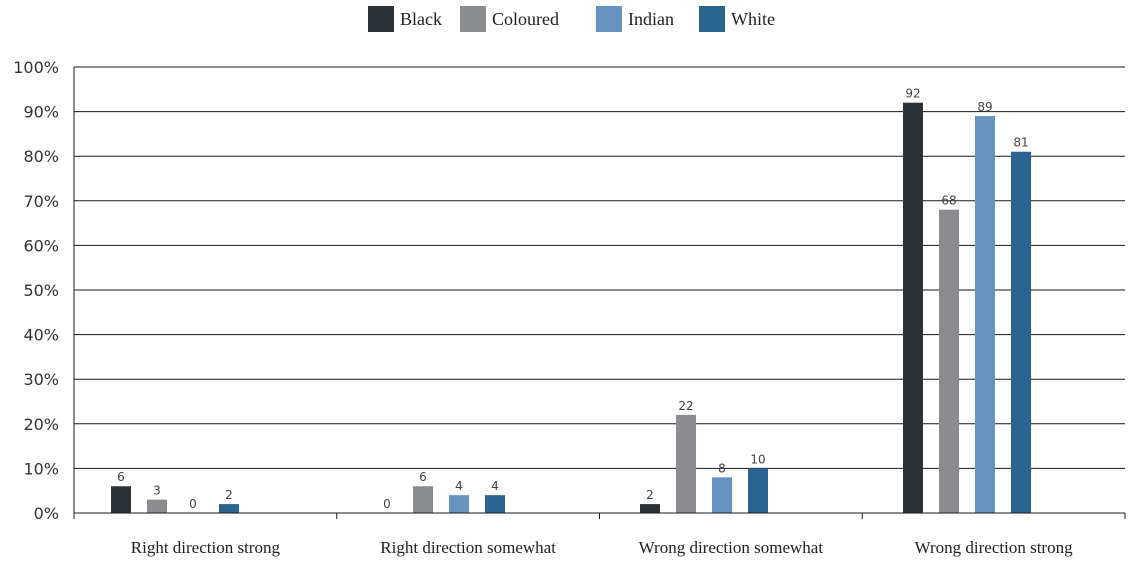  I want to click on data-label-white: 4, so click(495, 486).